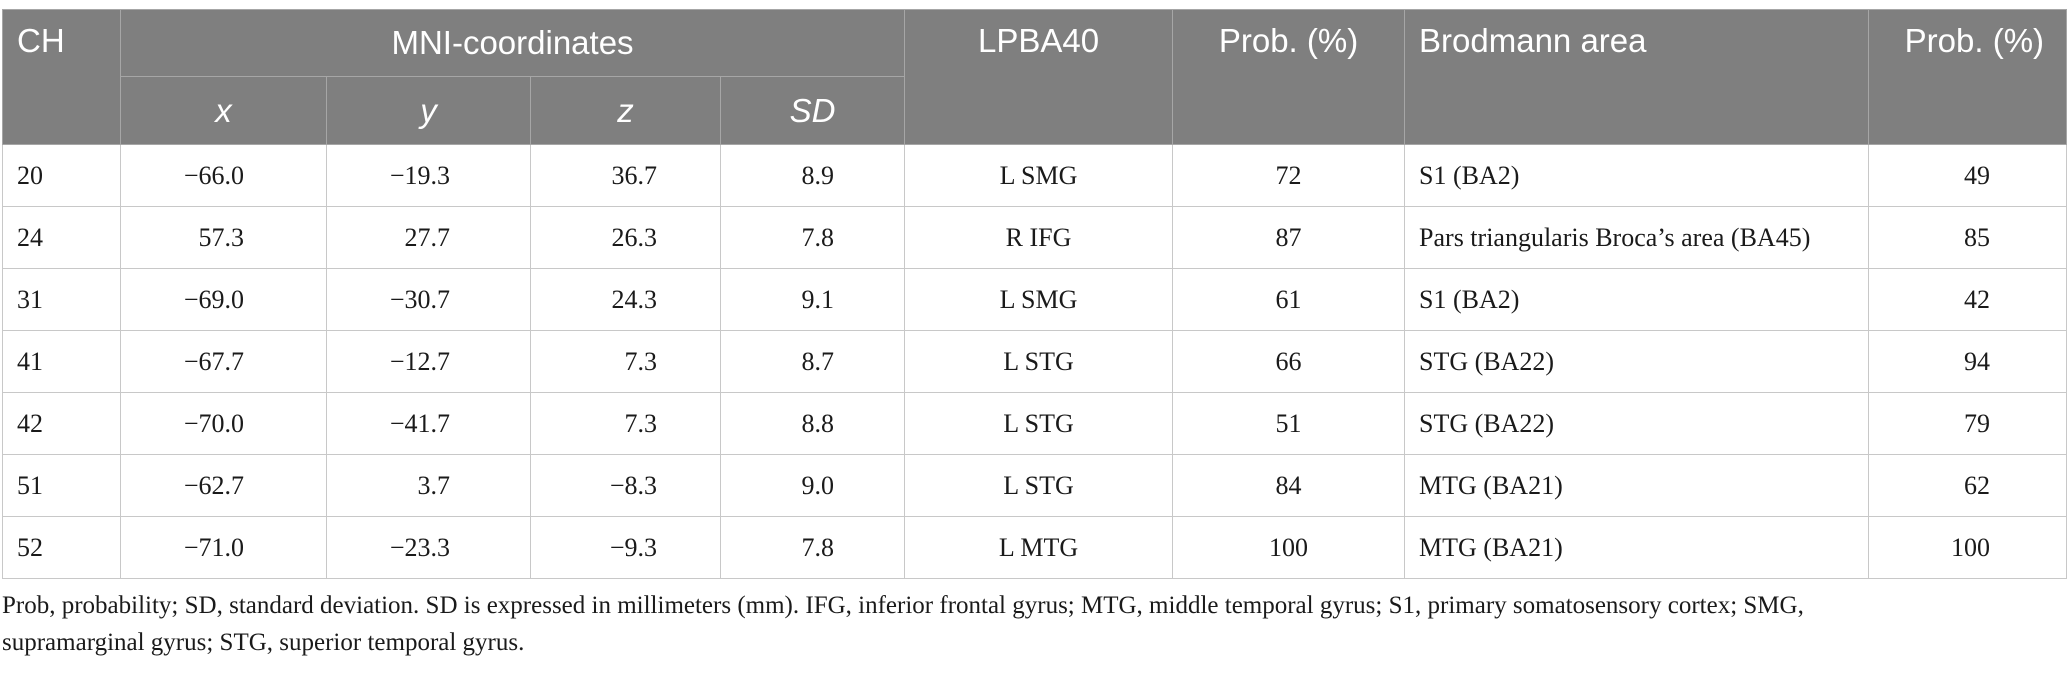 The height and width of the screenshot is (673, 2068). What do you see at coordinates (428, 237) in the screenshot?
I see `cell-y: 27.7` at bounding box center [428, 237].